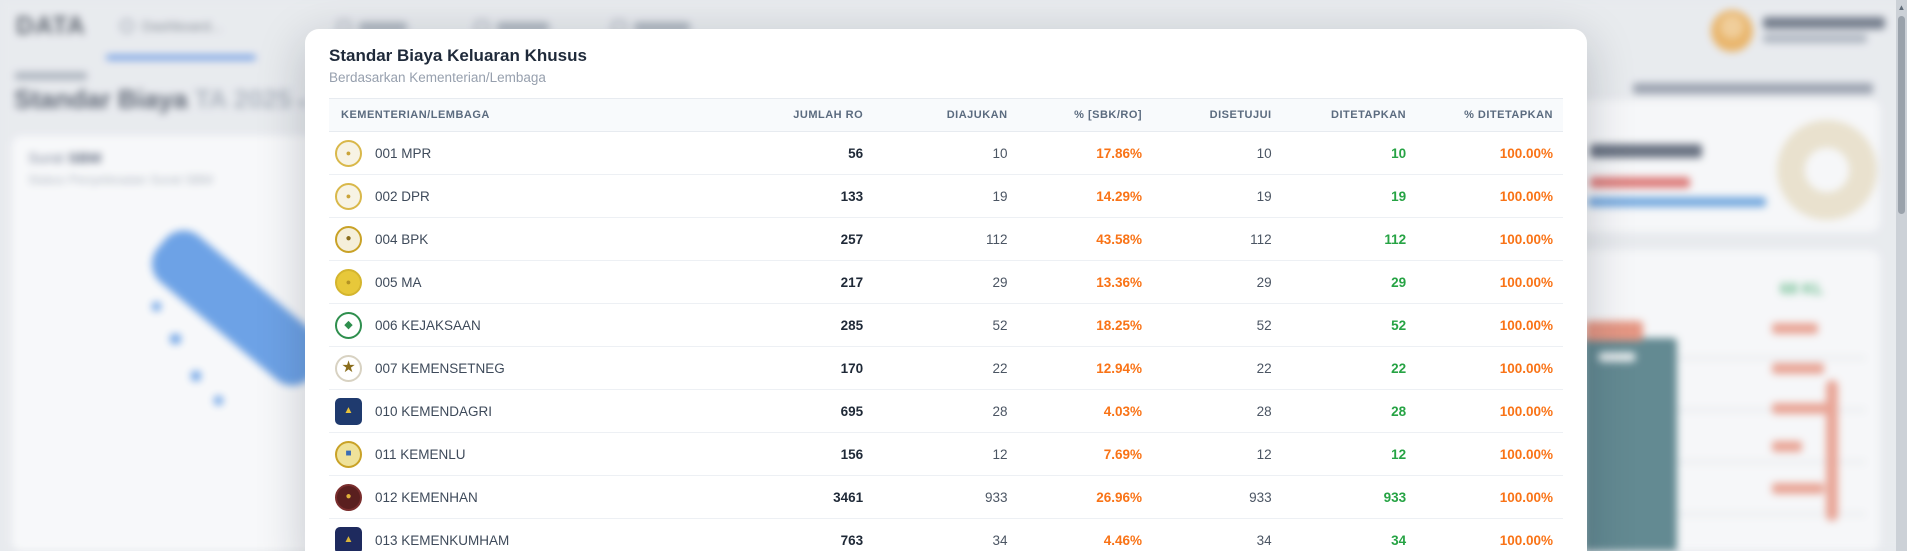 This screenshot has width=1907, height=551. I want to click on cell-disetujui: 19, so click(1217, 196).